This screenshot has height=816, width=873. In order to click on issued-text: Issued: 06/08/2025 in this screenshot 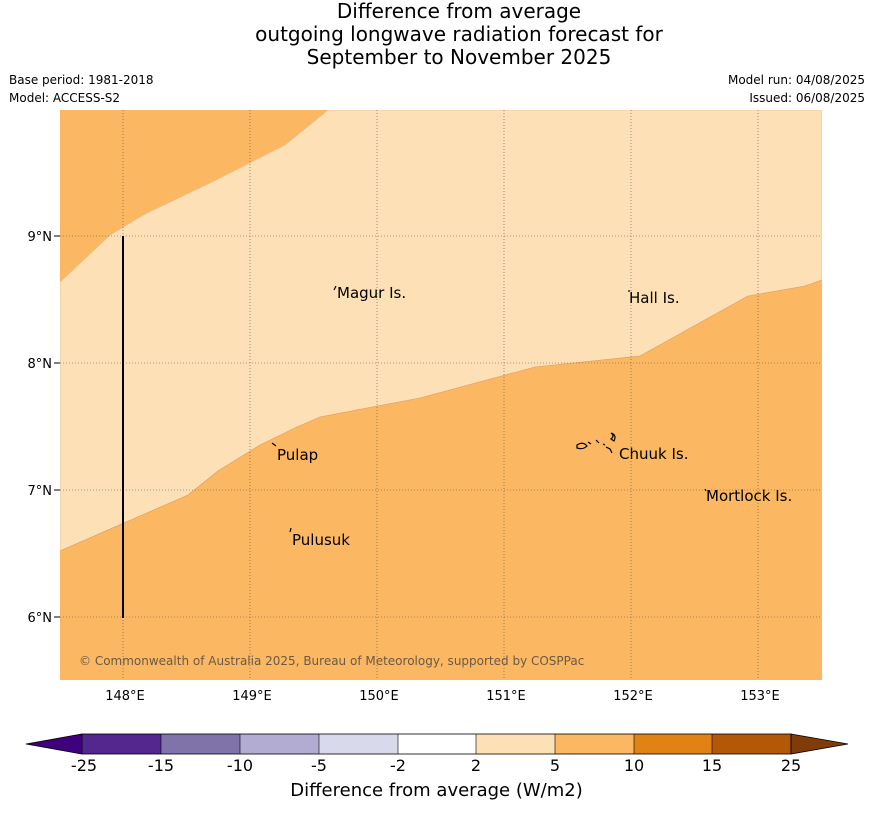, I will do `click(807, 98)`.